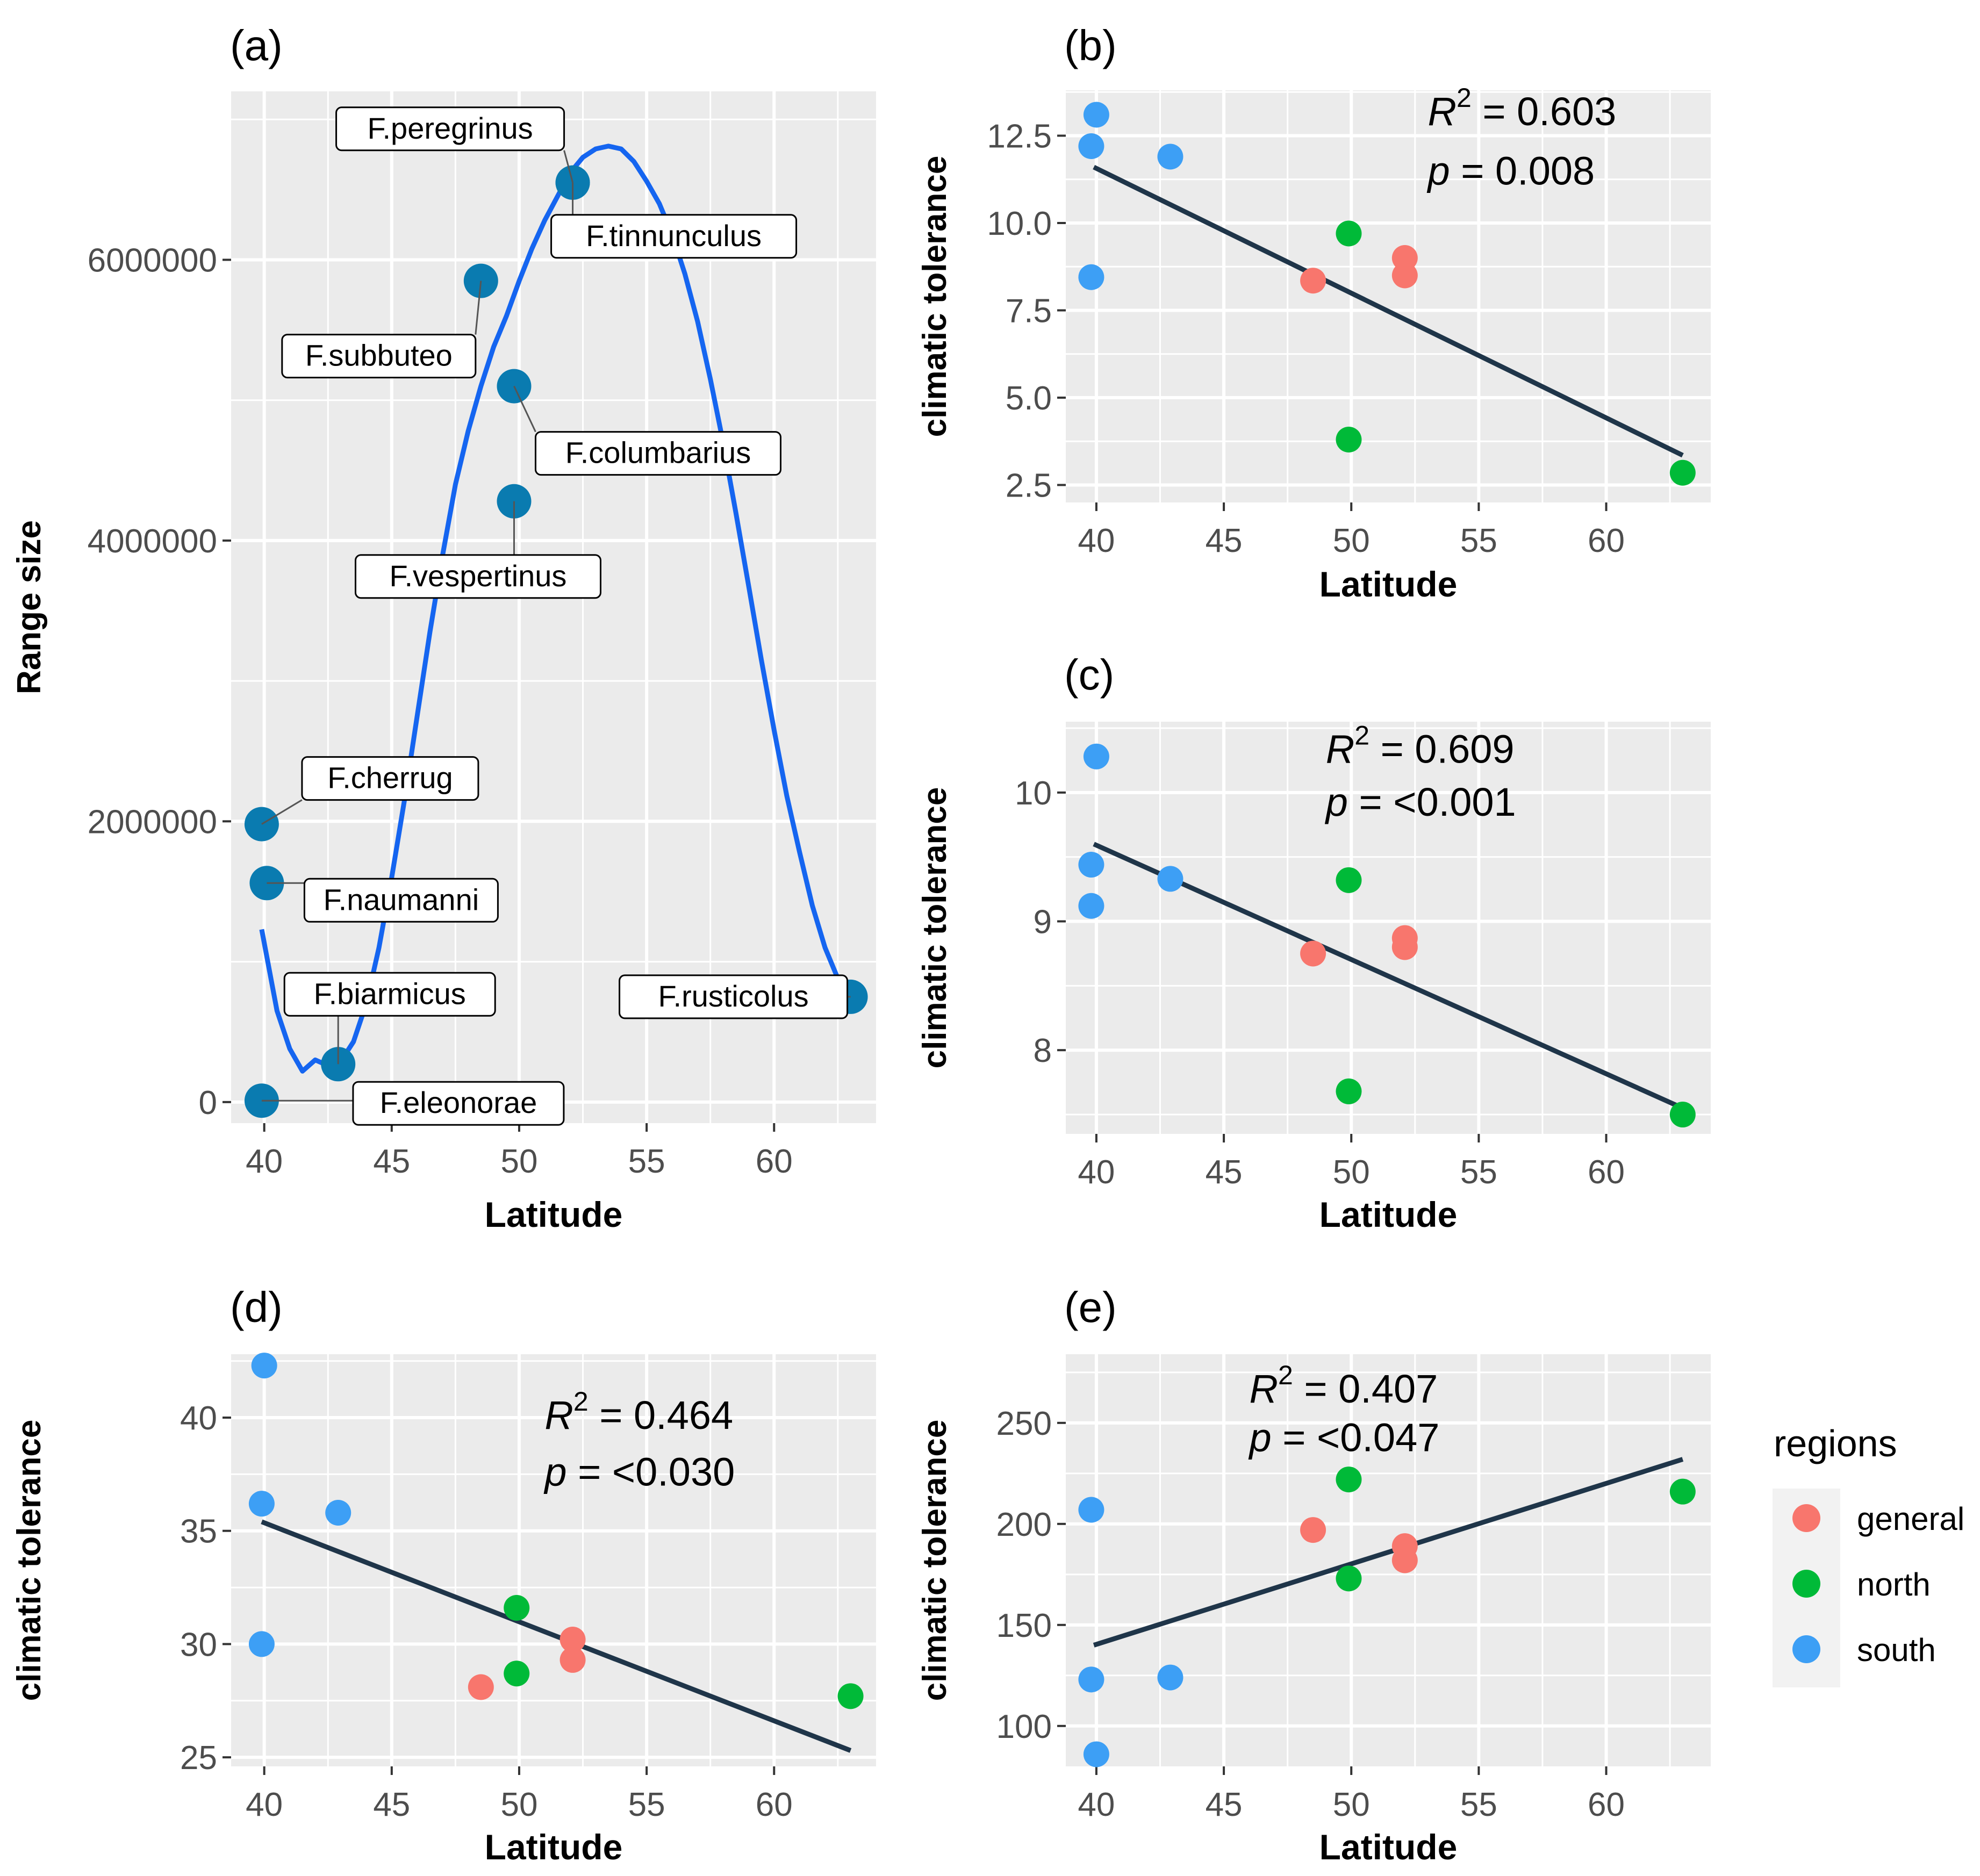 The width and height of the screenshot is (1980, 1876). What do you see at coordinates (198, 1644) in the screenshot?
I see `y-tick-label: 30` at bounding box center [198, 1644].